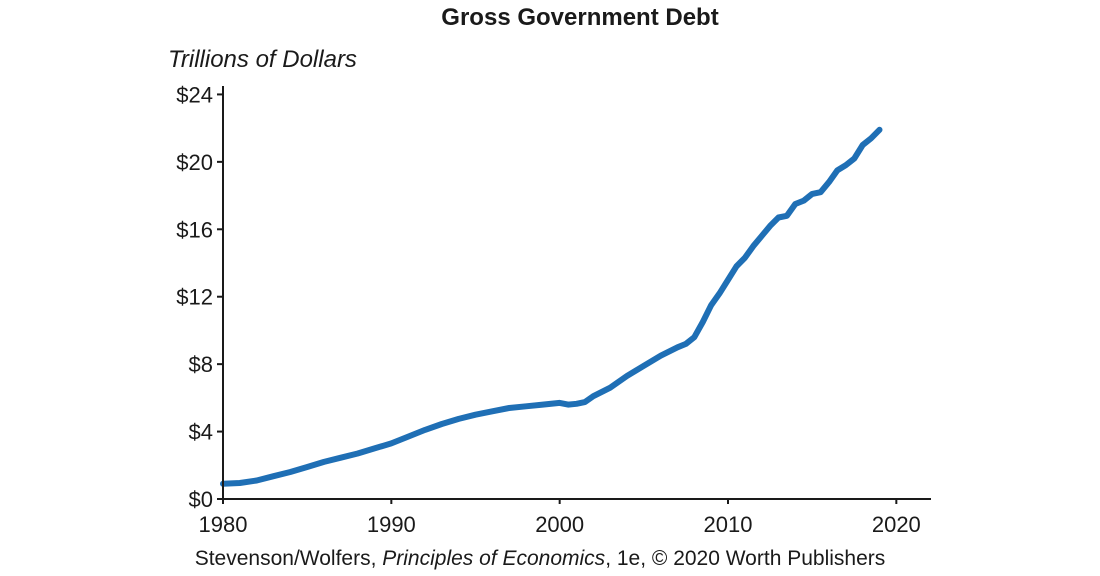  Describe the element at coordinates (391, 524) in the screenshot. I see `x-tick-label: 1990` at that location.